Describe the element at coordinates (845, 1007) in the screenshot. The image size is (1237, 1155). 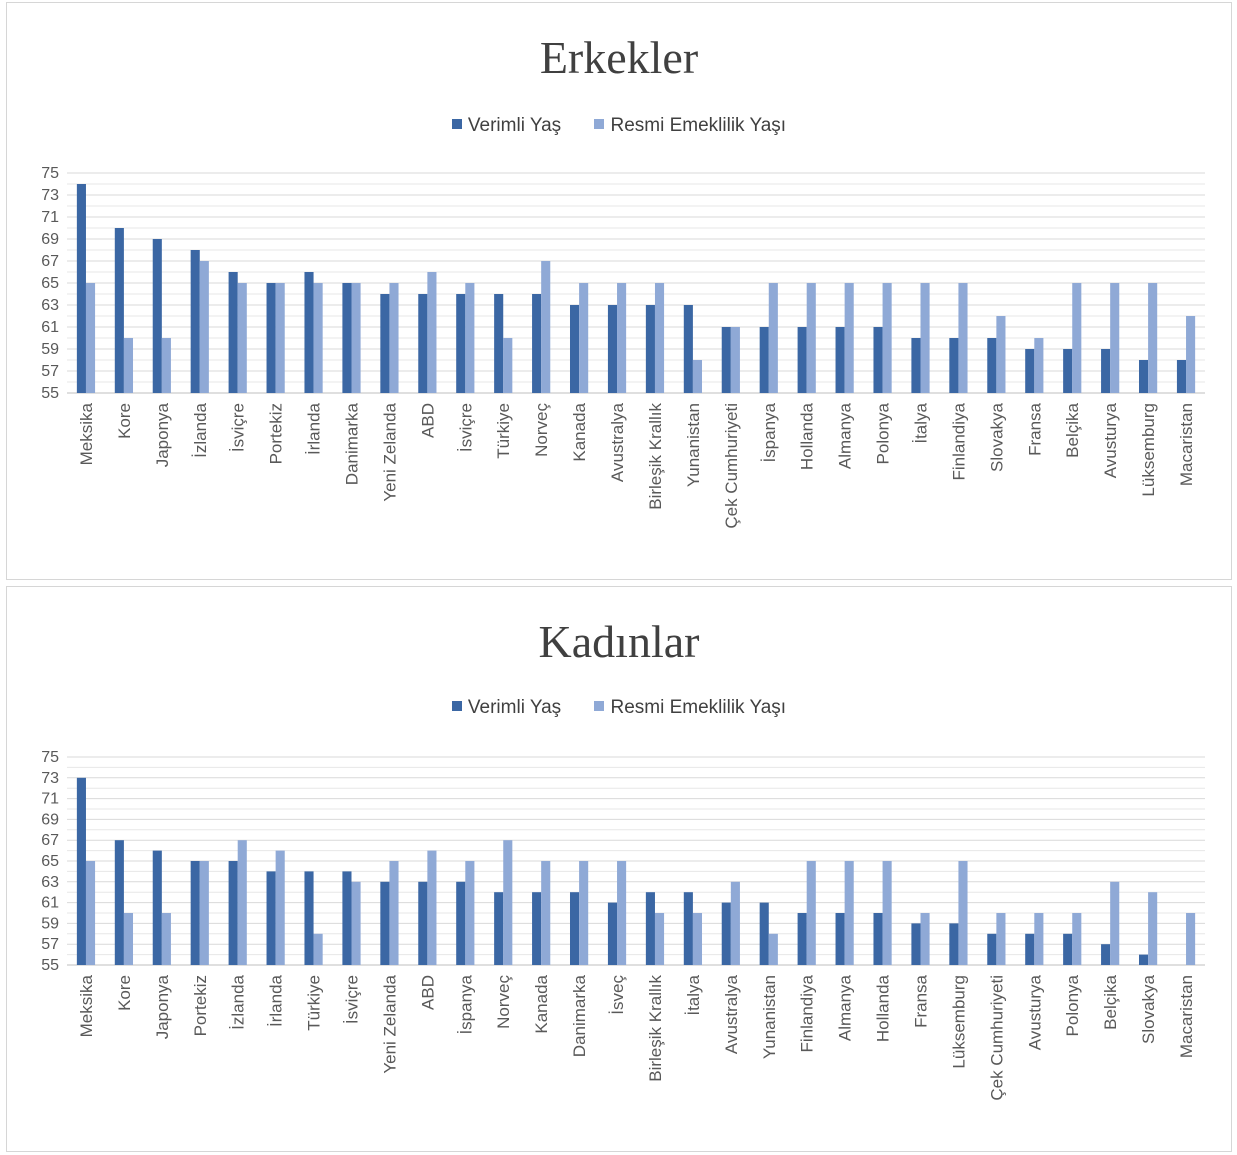
I see `x-tick-label: Almanya` at that location.